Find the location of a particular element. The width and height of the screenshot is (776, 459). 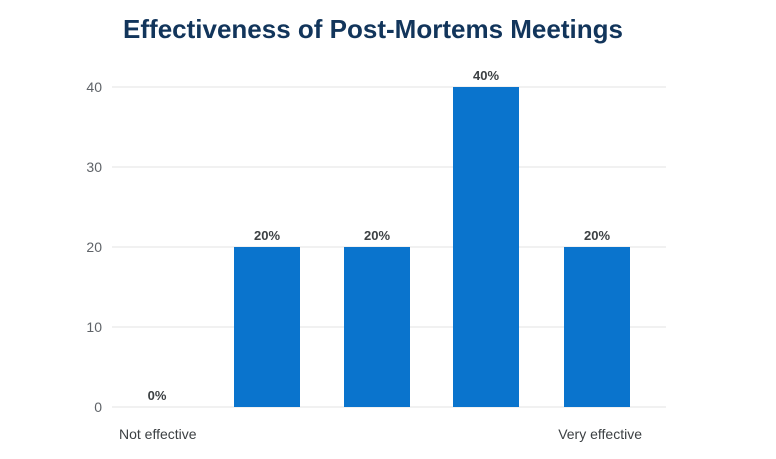

x-tick-label: Not effective is located at coordinates (158, 434).